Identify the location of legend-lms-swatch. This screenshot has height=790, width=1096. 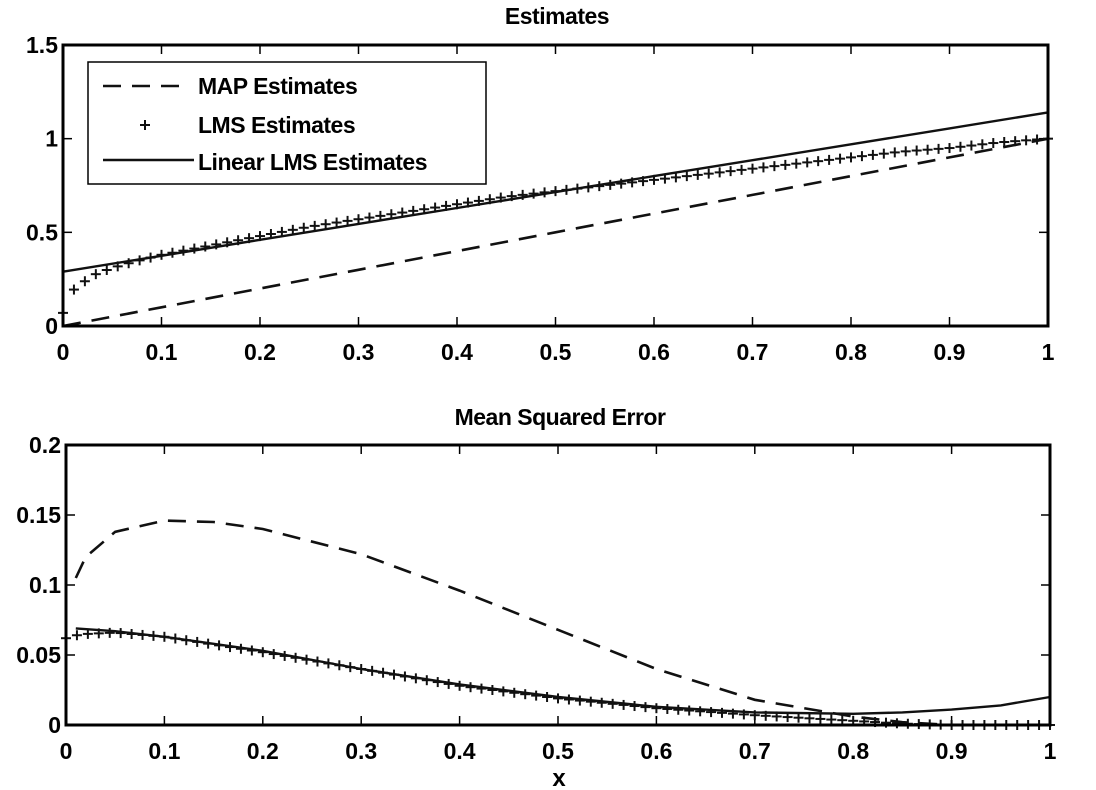
(145, 125).